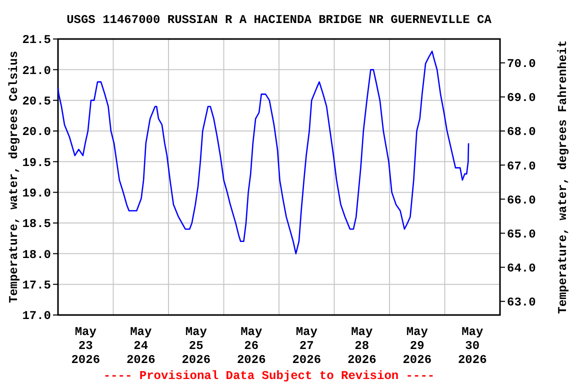 Image resolution: width=576 pixels, height=384 pixels. What do you see at coordinates (251, 346) in the screenshot?
I see `x-tick-label: May 26 2026` at bounding box center [251, 346].